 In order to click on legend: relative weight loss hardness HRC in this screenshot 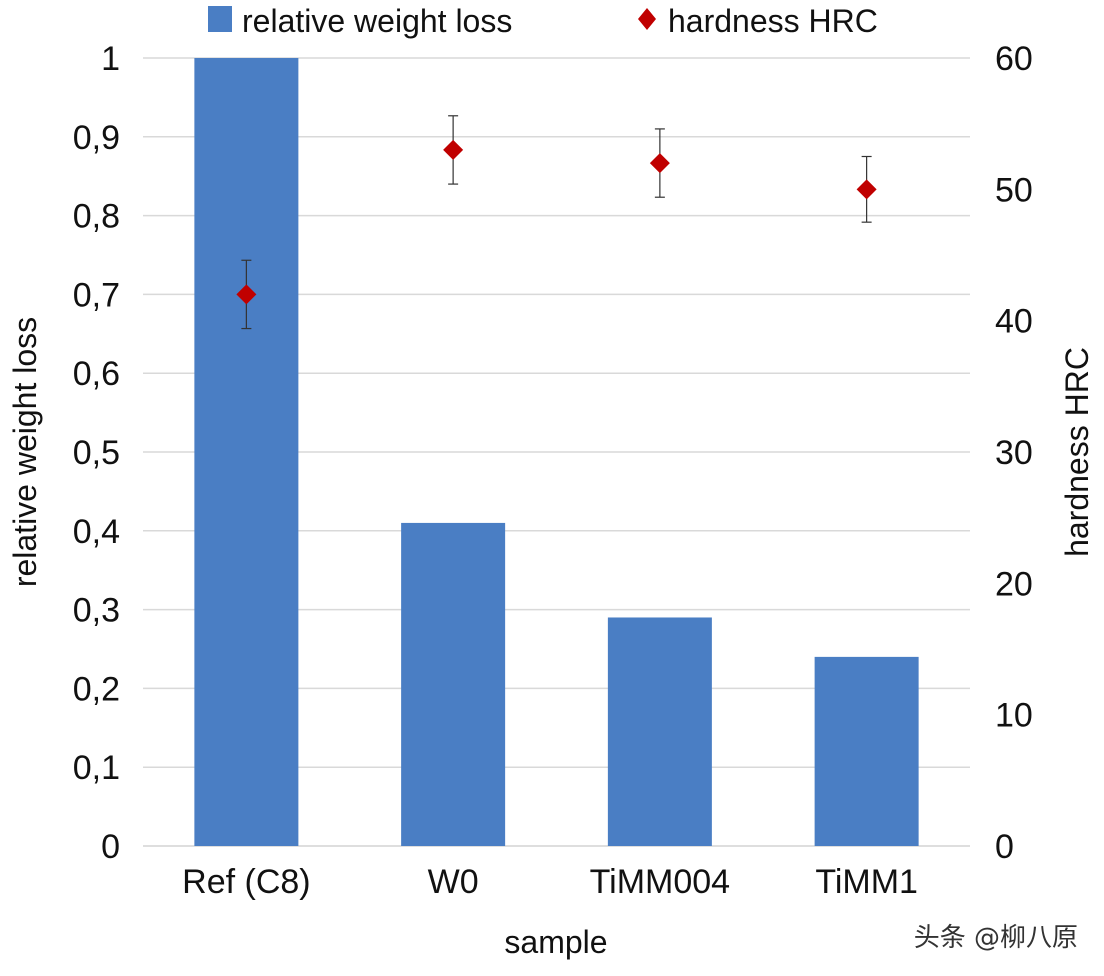, I will do `click(543, 21)`.